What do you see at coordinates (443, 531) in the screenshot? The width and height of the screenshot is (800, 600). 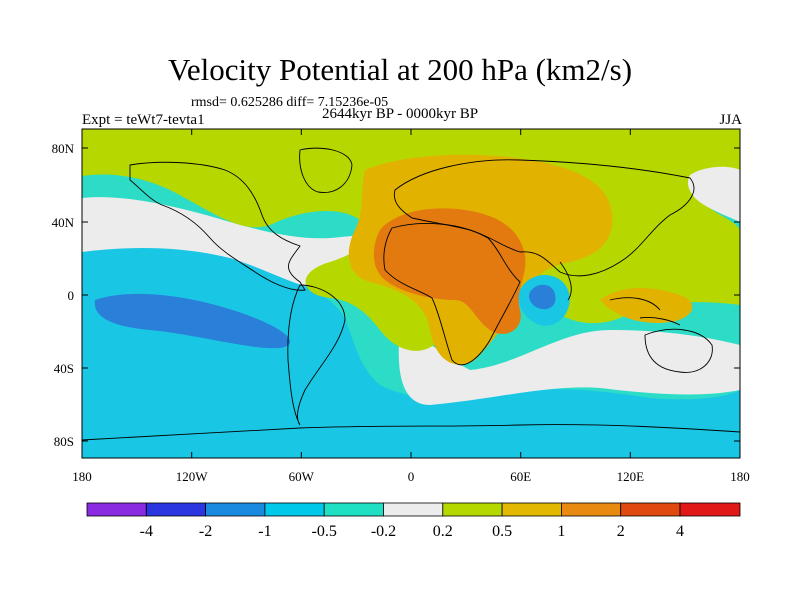 I see `colorbar-label: 0.2` at bounding box center [443, 531].